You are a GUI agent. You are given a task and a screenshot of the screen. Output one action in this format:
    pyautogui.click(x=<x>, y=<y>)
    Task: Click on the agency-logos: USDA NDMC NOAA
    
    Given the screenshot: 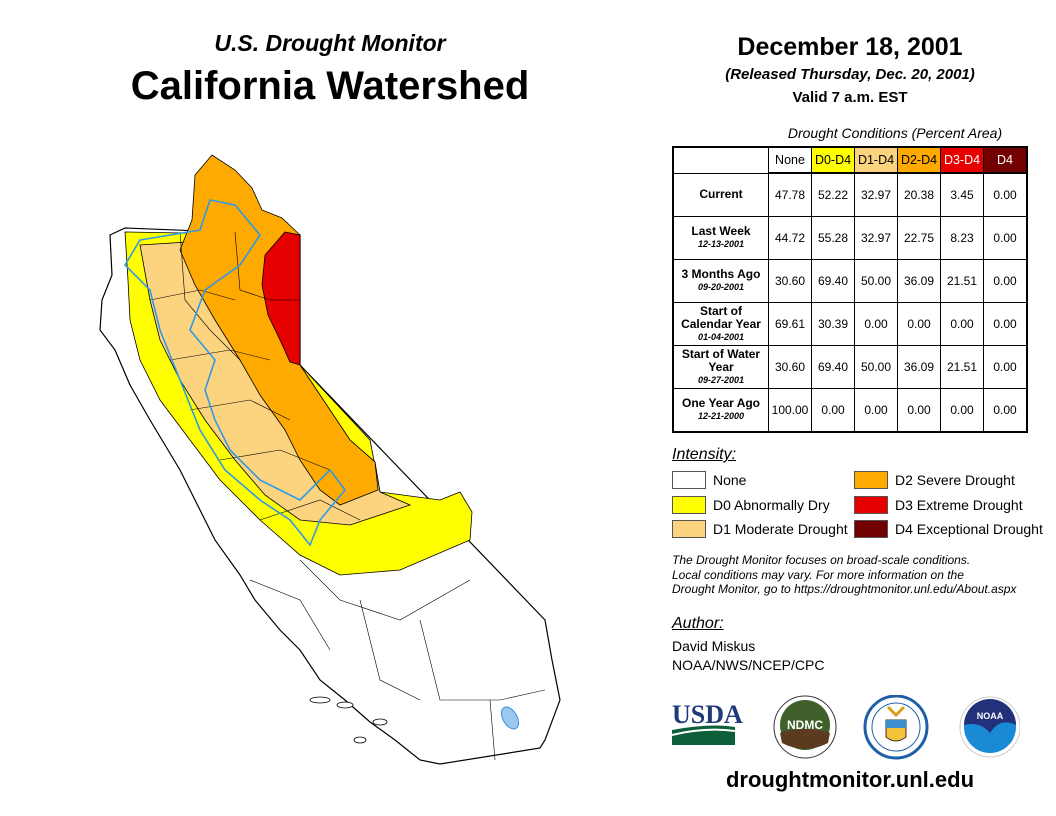 What is the action you would take?
    pyautogui.click(x=845, y=727)
    